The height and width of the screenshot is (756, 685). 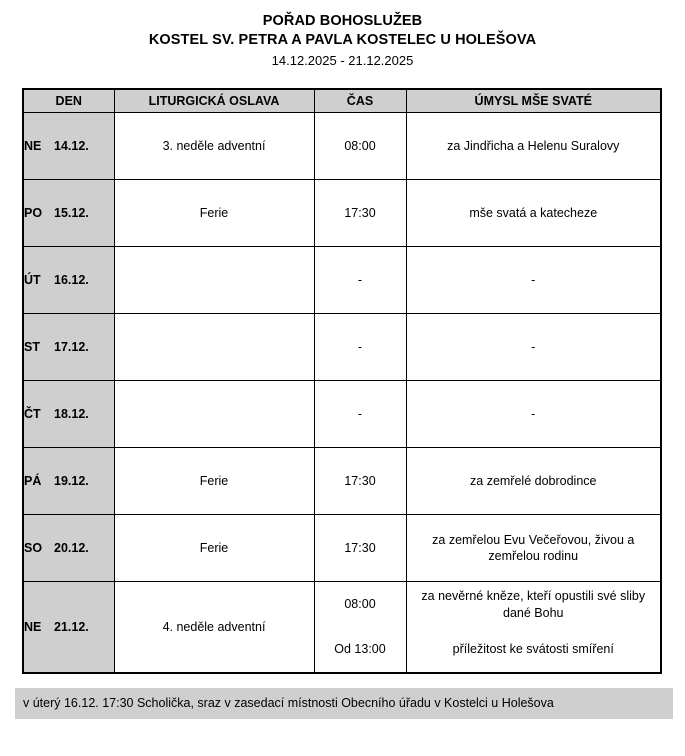 What do you see at coordinates (68, 100) in the screenshot?
I see `column-header-day: DEN` at bounding box center [68, 100].